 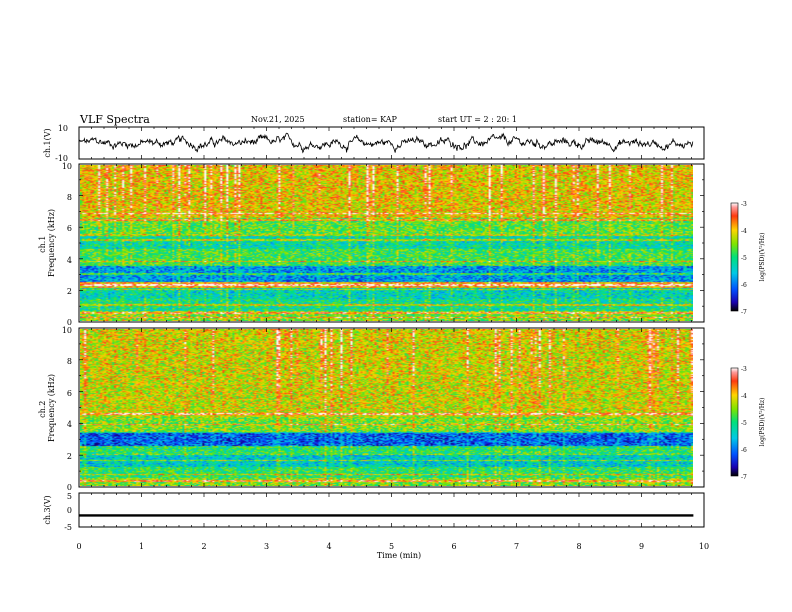 What do you see at coordinates (63, 128) in the screenshot?
I see `ch1-ytick-top: 10` at bounding box center [63, 128].